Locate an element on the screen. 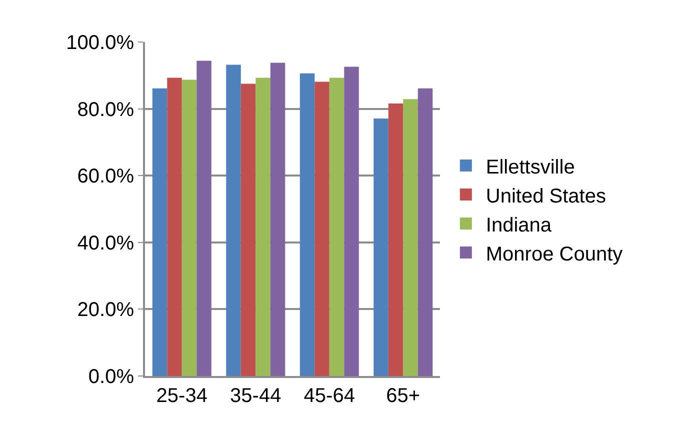 The image size is (698, 438). x-tick-label: 25-34 is located at coordinates (182, 396).